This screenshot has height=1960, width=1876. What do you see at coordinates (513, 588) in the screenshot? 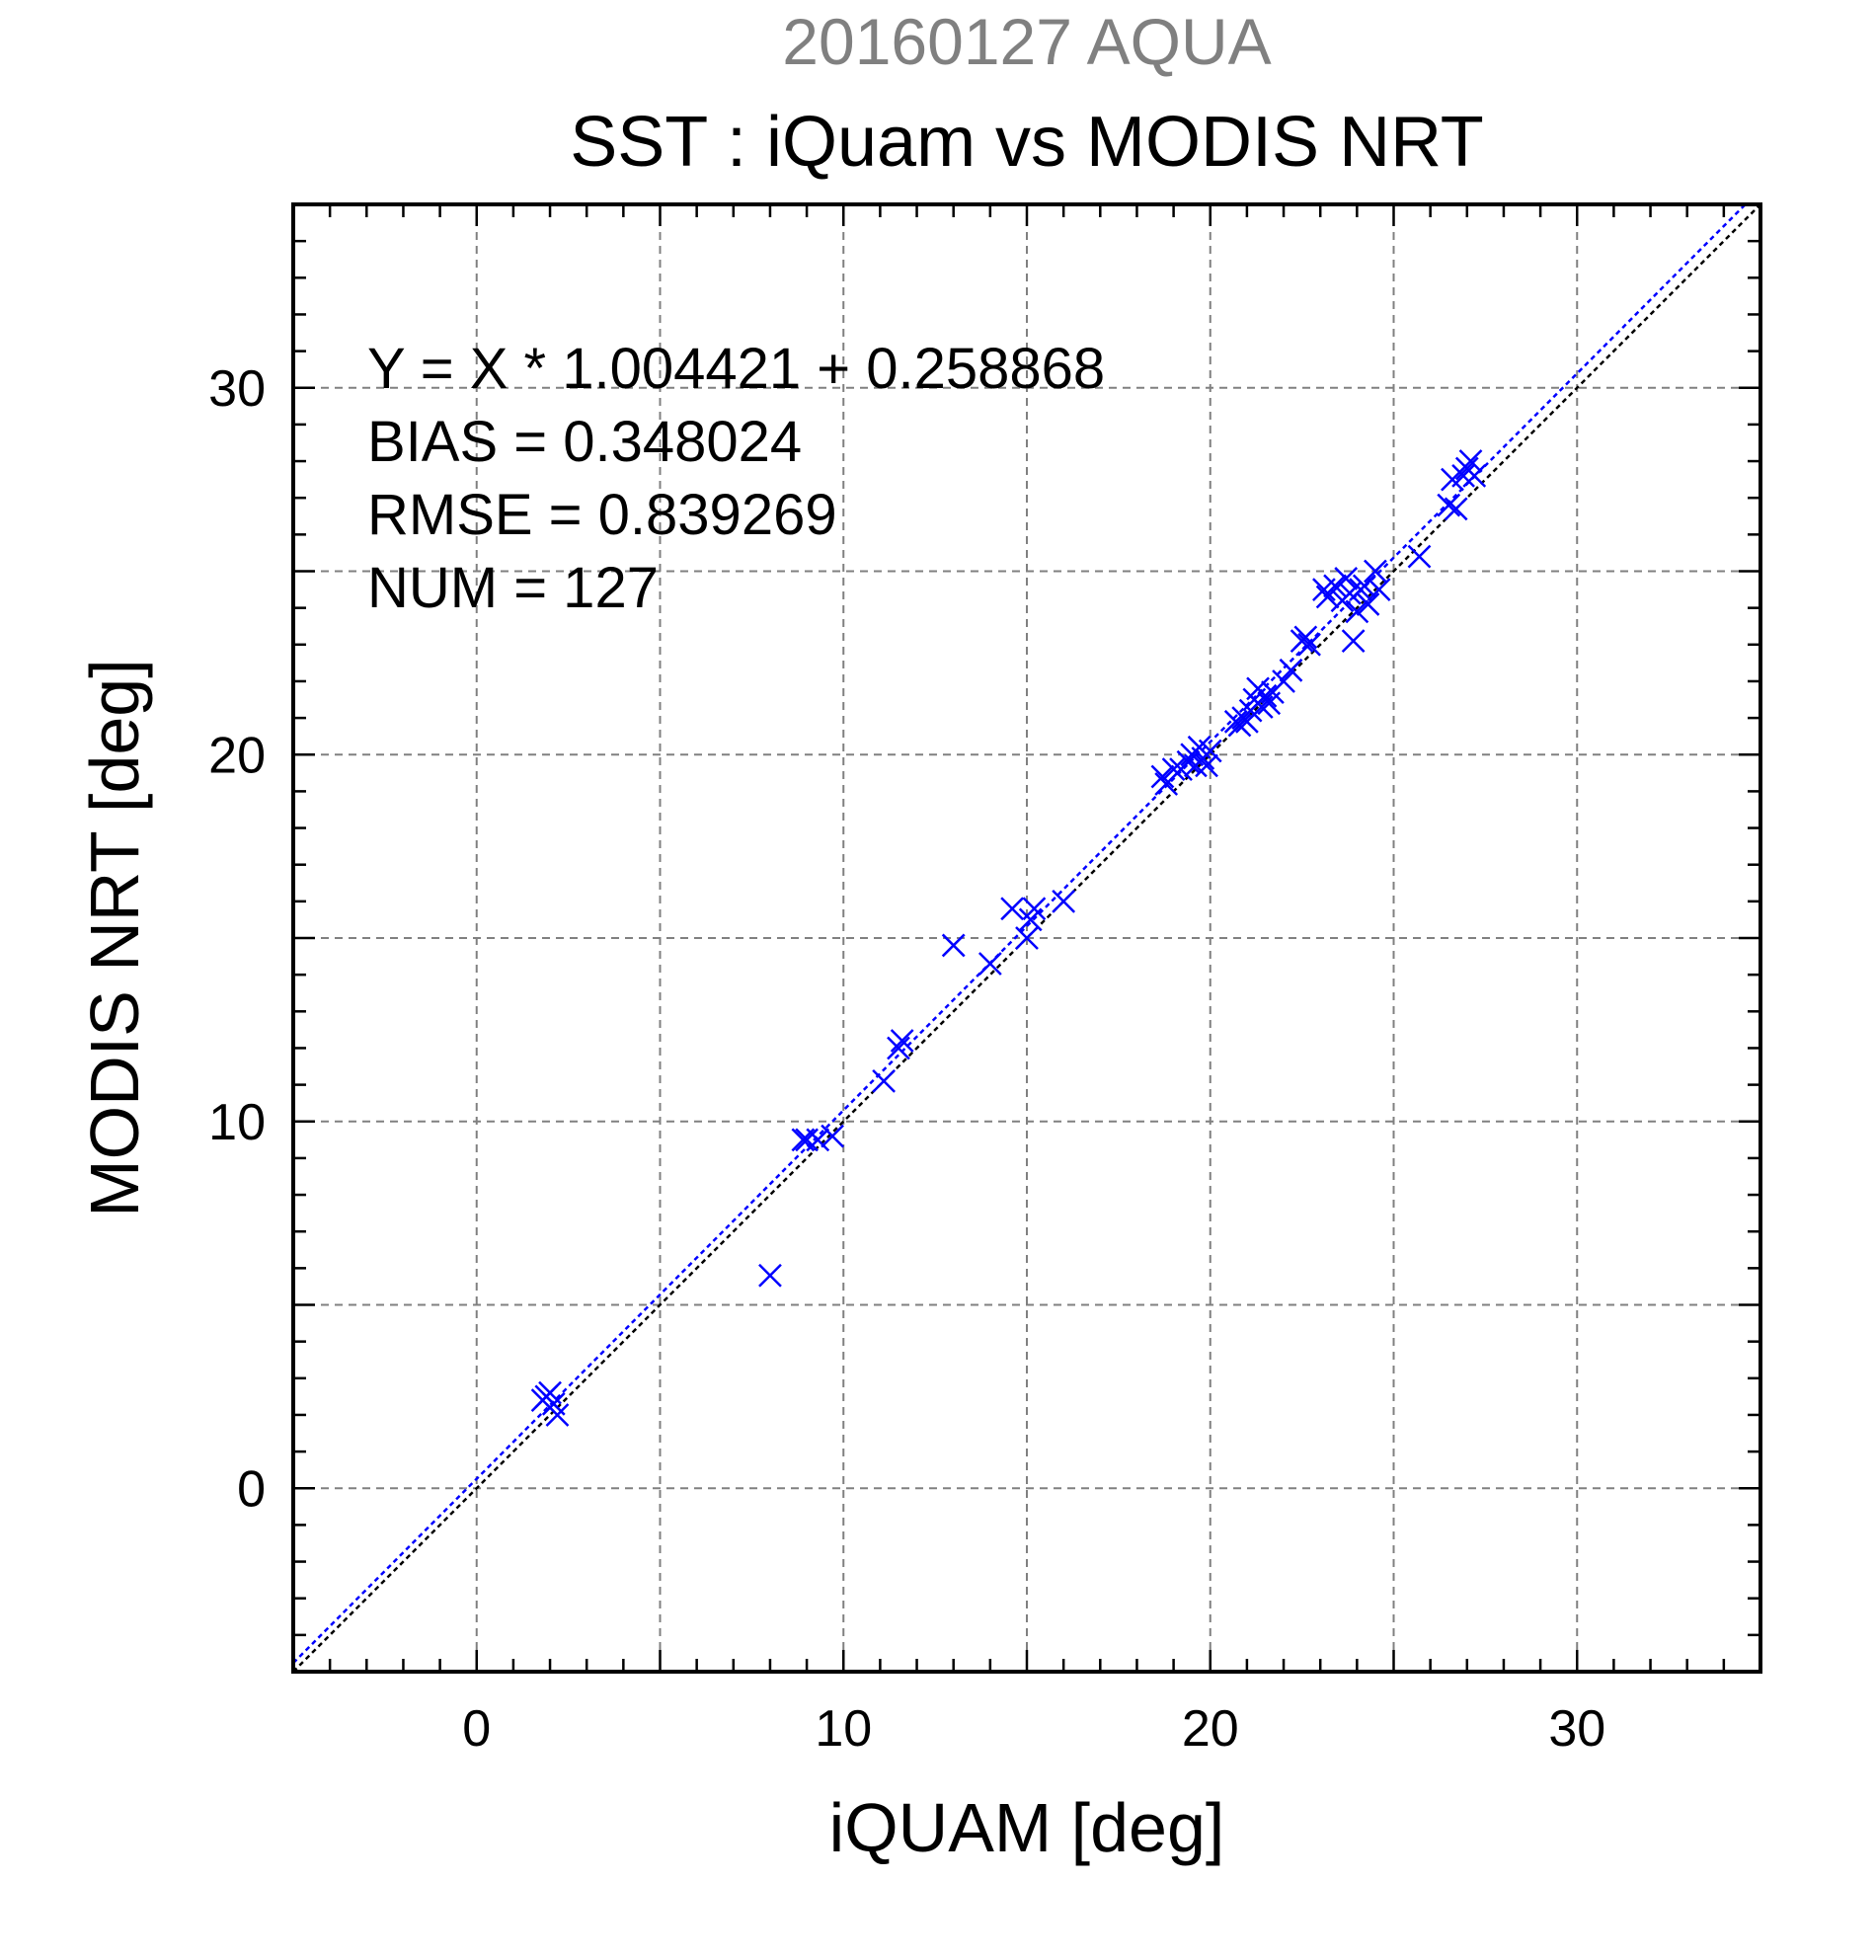
I see `num-text: NUM = 127` at bounding box center [513, 588].